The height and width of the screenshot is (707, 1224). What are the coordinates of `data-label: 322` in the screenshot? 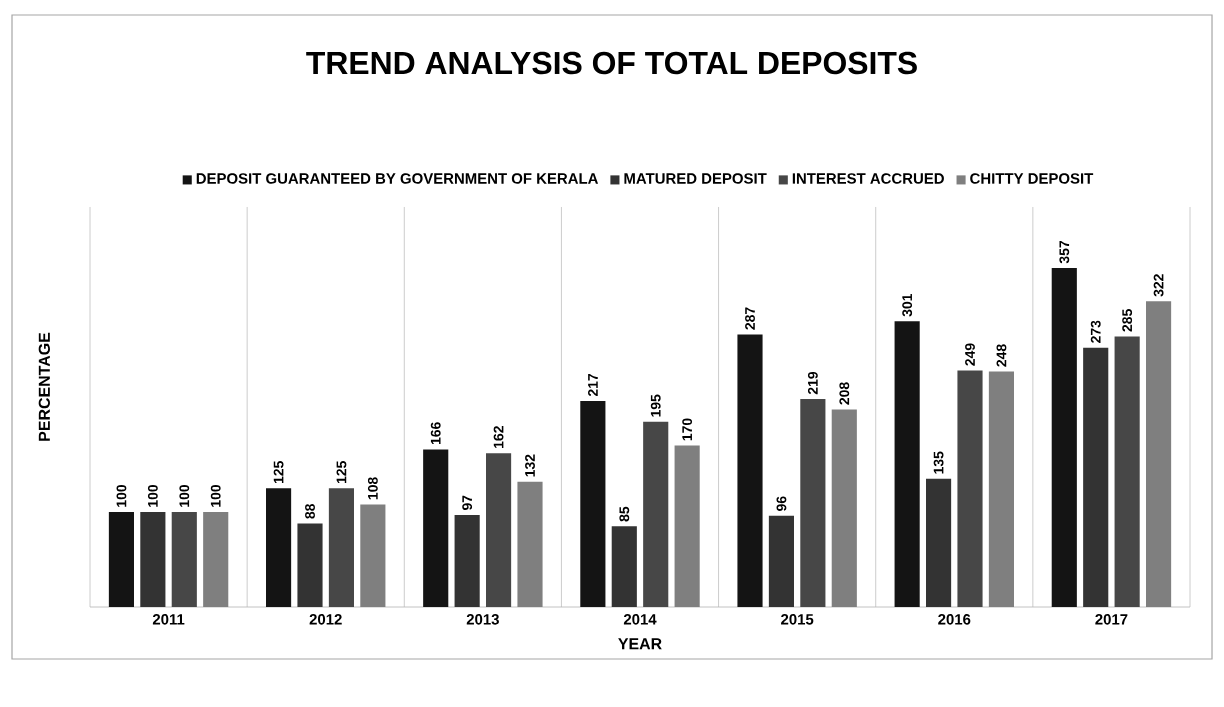 It's located at (1158, 285).